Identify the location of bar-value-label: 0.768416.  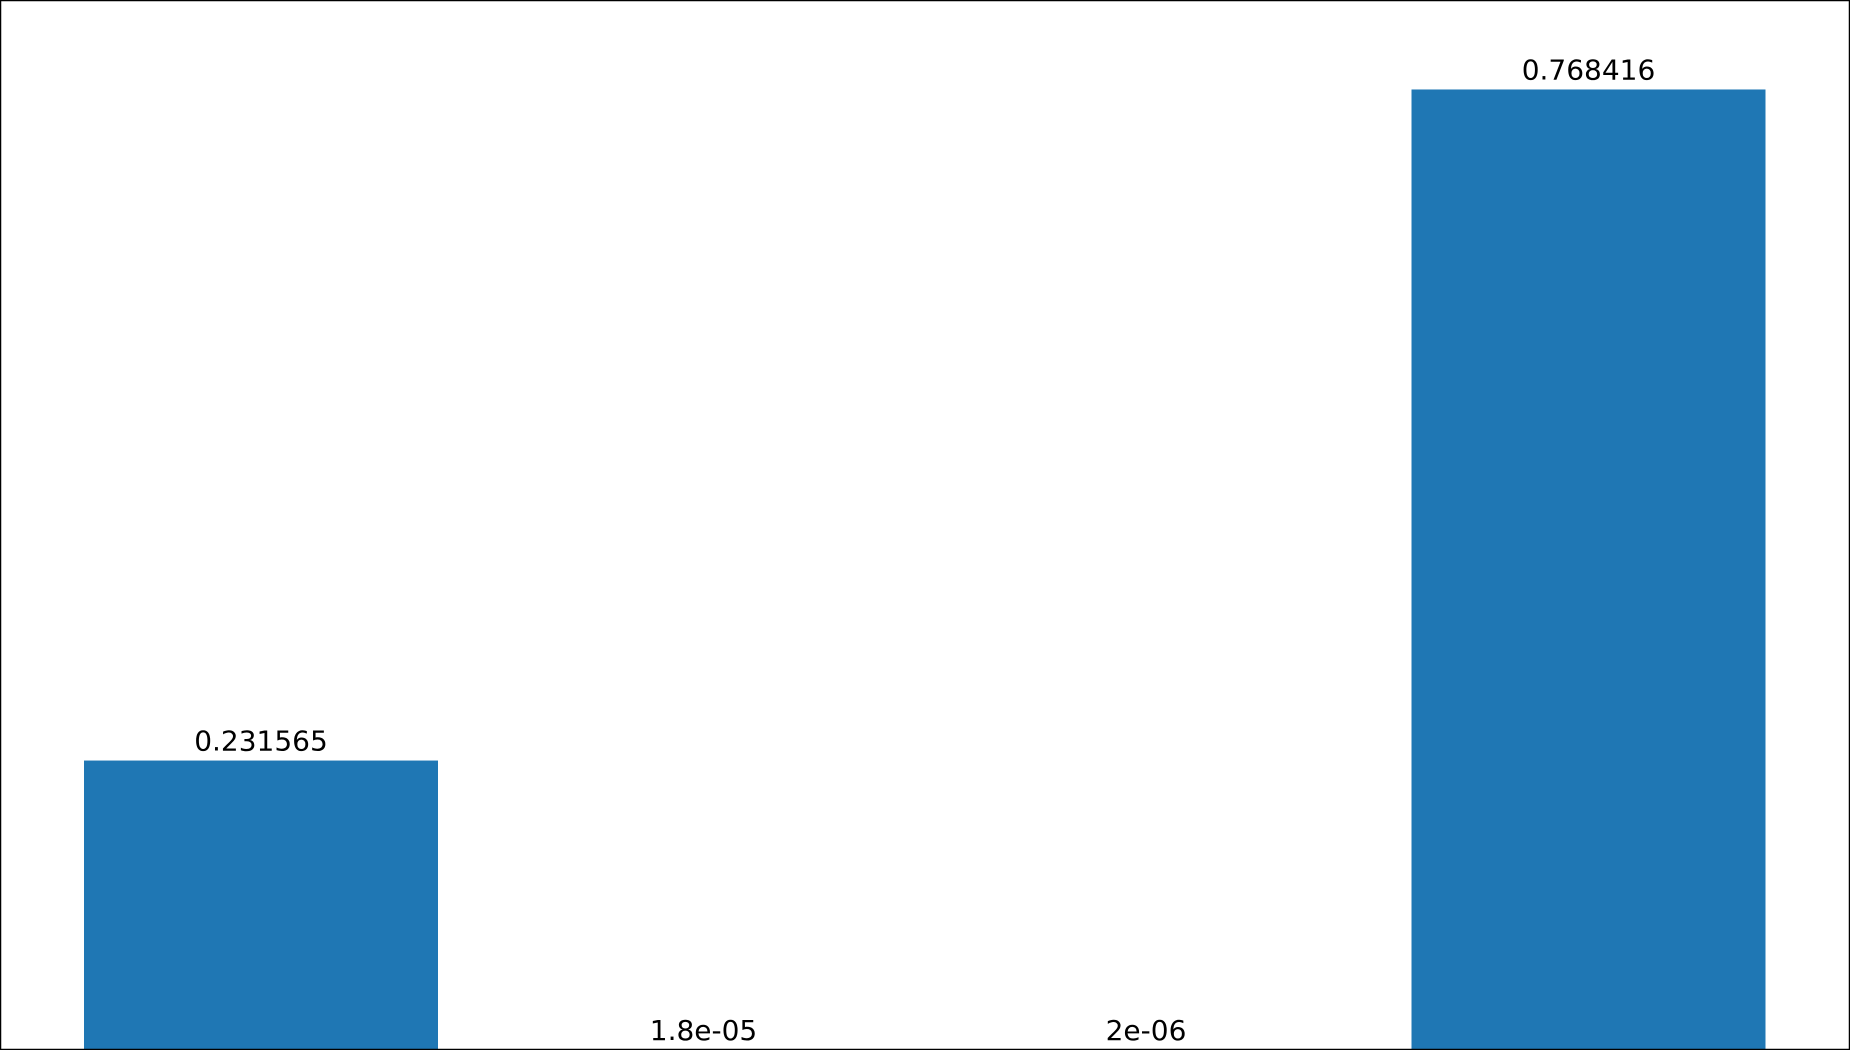
(1589, 69).